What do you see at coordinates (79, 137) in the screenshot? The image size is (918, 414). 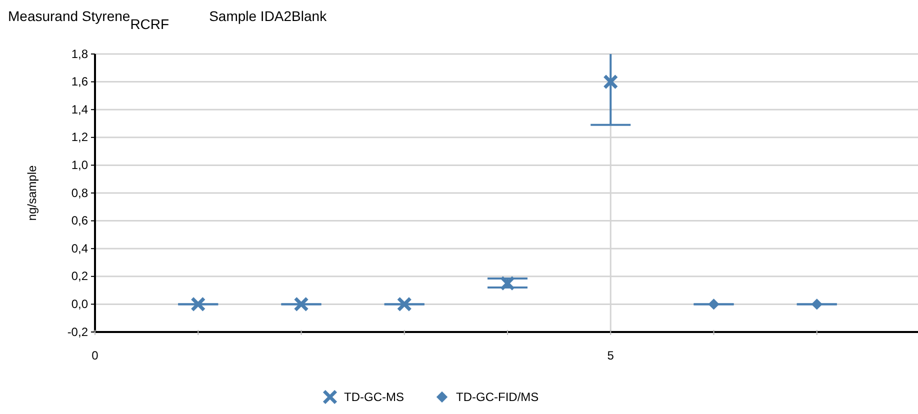 I see `y-tick-label: 1,2` at bounding box center [79, 137].